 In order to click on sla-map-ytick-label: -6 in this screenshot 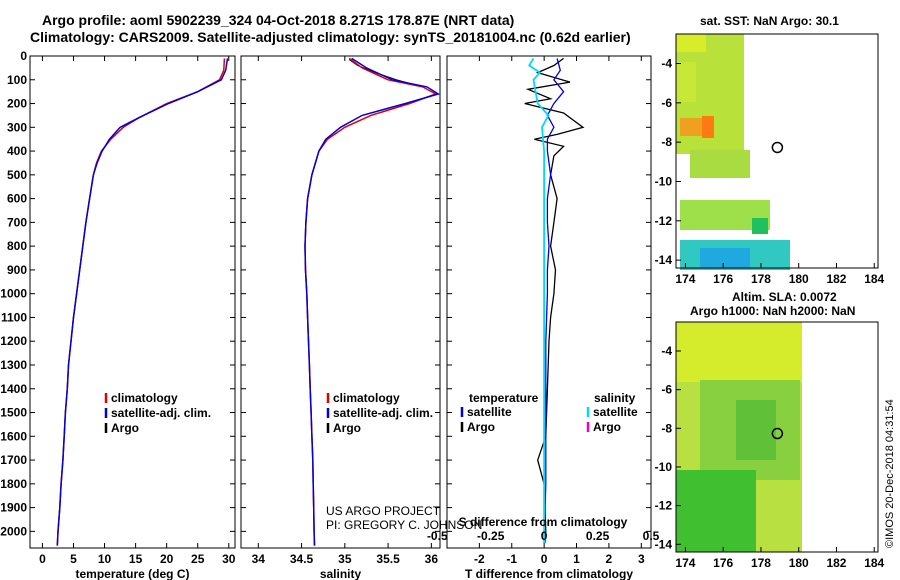, I will do `click(666, 390)`.